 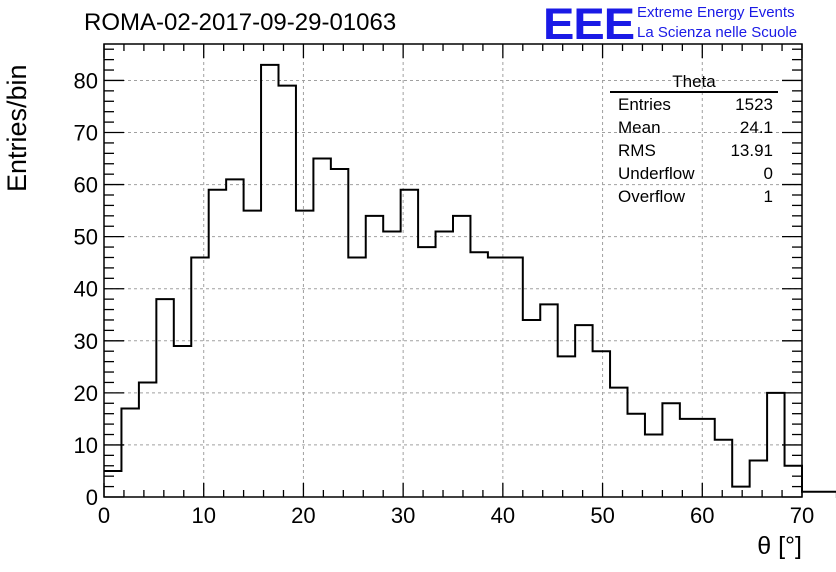 I want to click on x-tick-label: 70, so click(x=802, y=515).